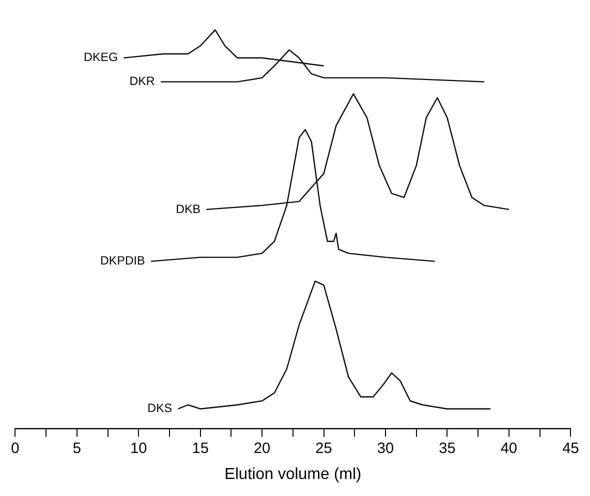 This screenshot has width=590, height=496. Describe the element at coordinates (15, 448) in the screenshot. I see `x-tick-label: 0` at that location.